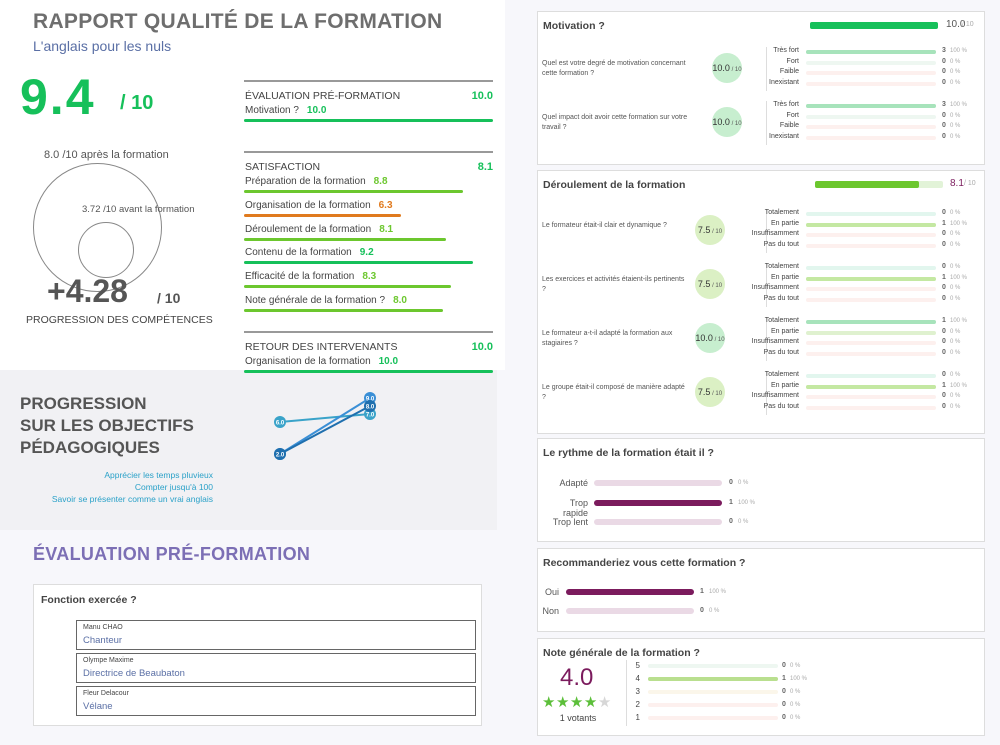 The height and width of the screenshot is (745, 1000). I want to click on summary-row-label: Contenu de la formation, so click(298, 253).